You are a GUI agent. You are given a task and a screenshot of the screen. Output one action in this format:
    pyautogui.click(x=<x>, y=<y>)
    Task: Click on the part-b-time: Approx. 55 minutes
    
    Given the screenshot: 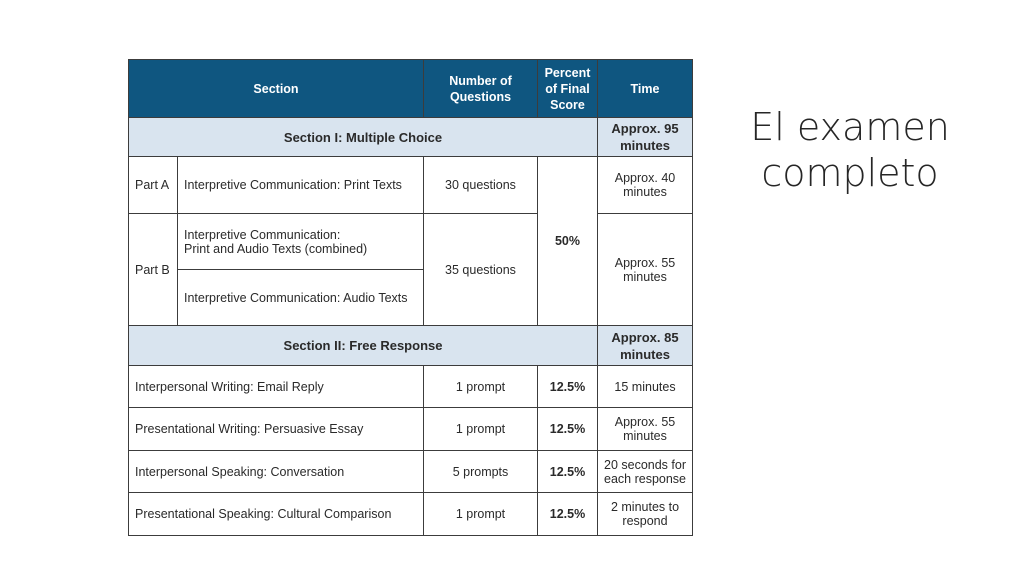 What is the action you would take?
    pyautogui.click(x=645, y=269)
    